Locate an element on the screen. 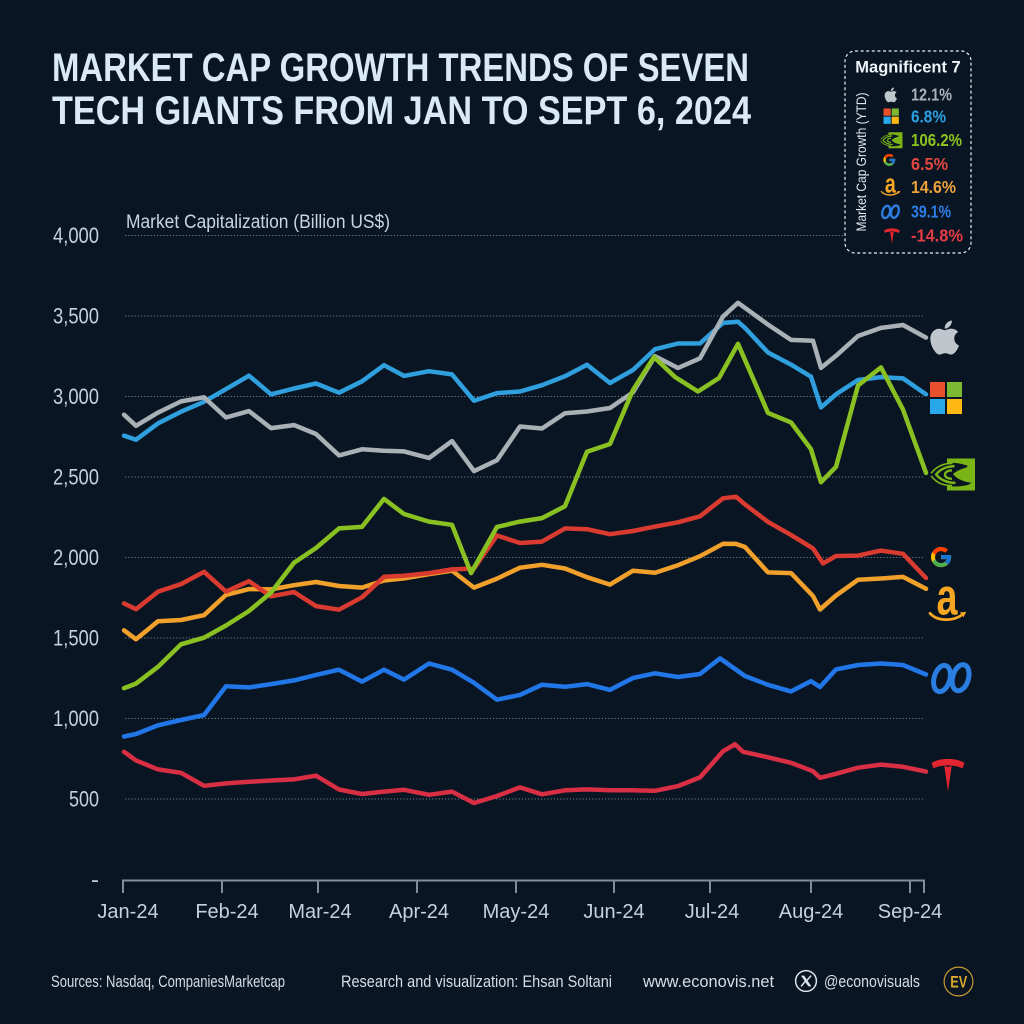 This screenshot has height=1024, width=1024. svg-text: 1,500 is located at coordinates (76, 638).